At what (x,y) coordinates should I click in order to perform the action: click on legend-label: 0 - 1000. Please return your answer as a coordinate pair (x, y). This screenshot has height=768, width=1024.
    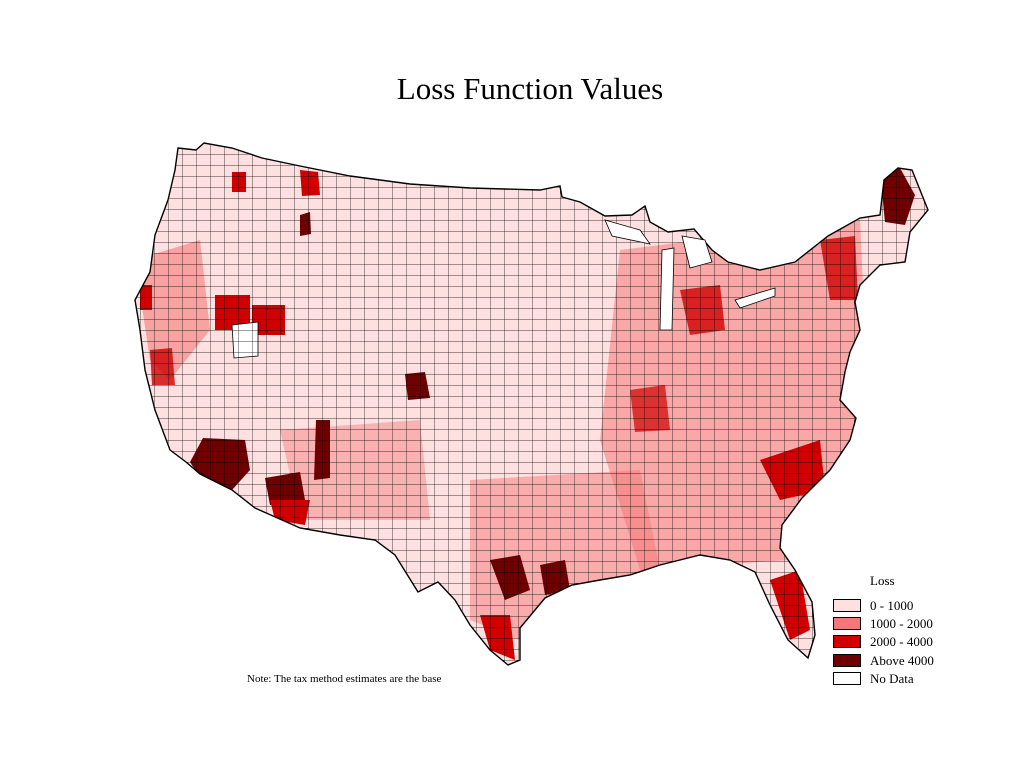
    Looking at the image, I should click on (892, 605).